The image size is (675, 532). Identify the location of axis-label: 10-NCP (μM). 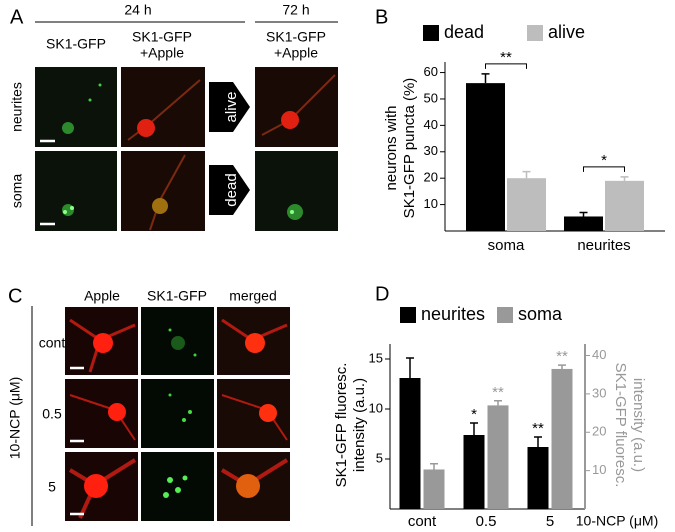
(15, 418).